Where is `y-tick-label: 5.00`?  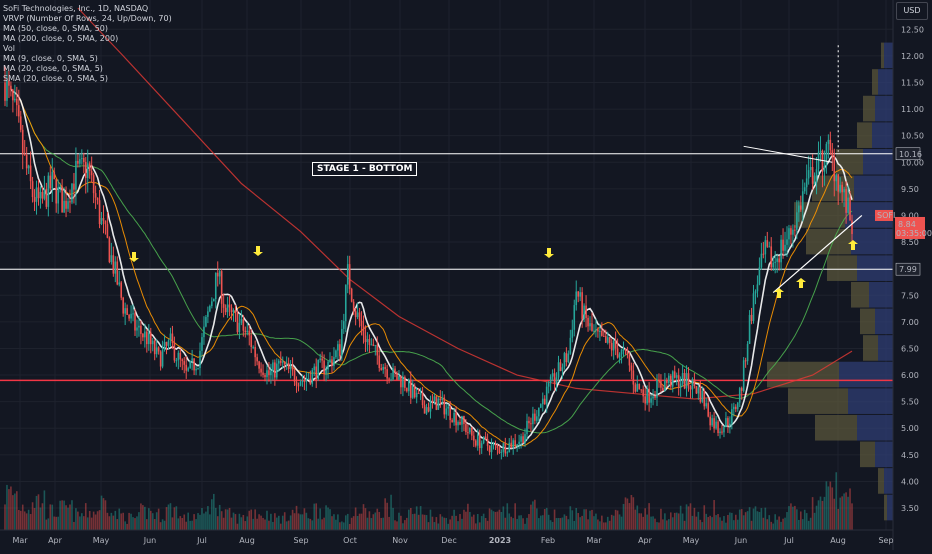 y-tick-label: 5.00 is located at coordinates (910, 428).